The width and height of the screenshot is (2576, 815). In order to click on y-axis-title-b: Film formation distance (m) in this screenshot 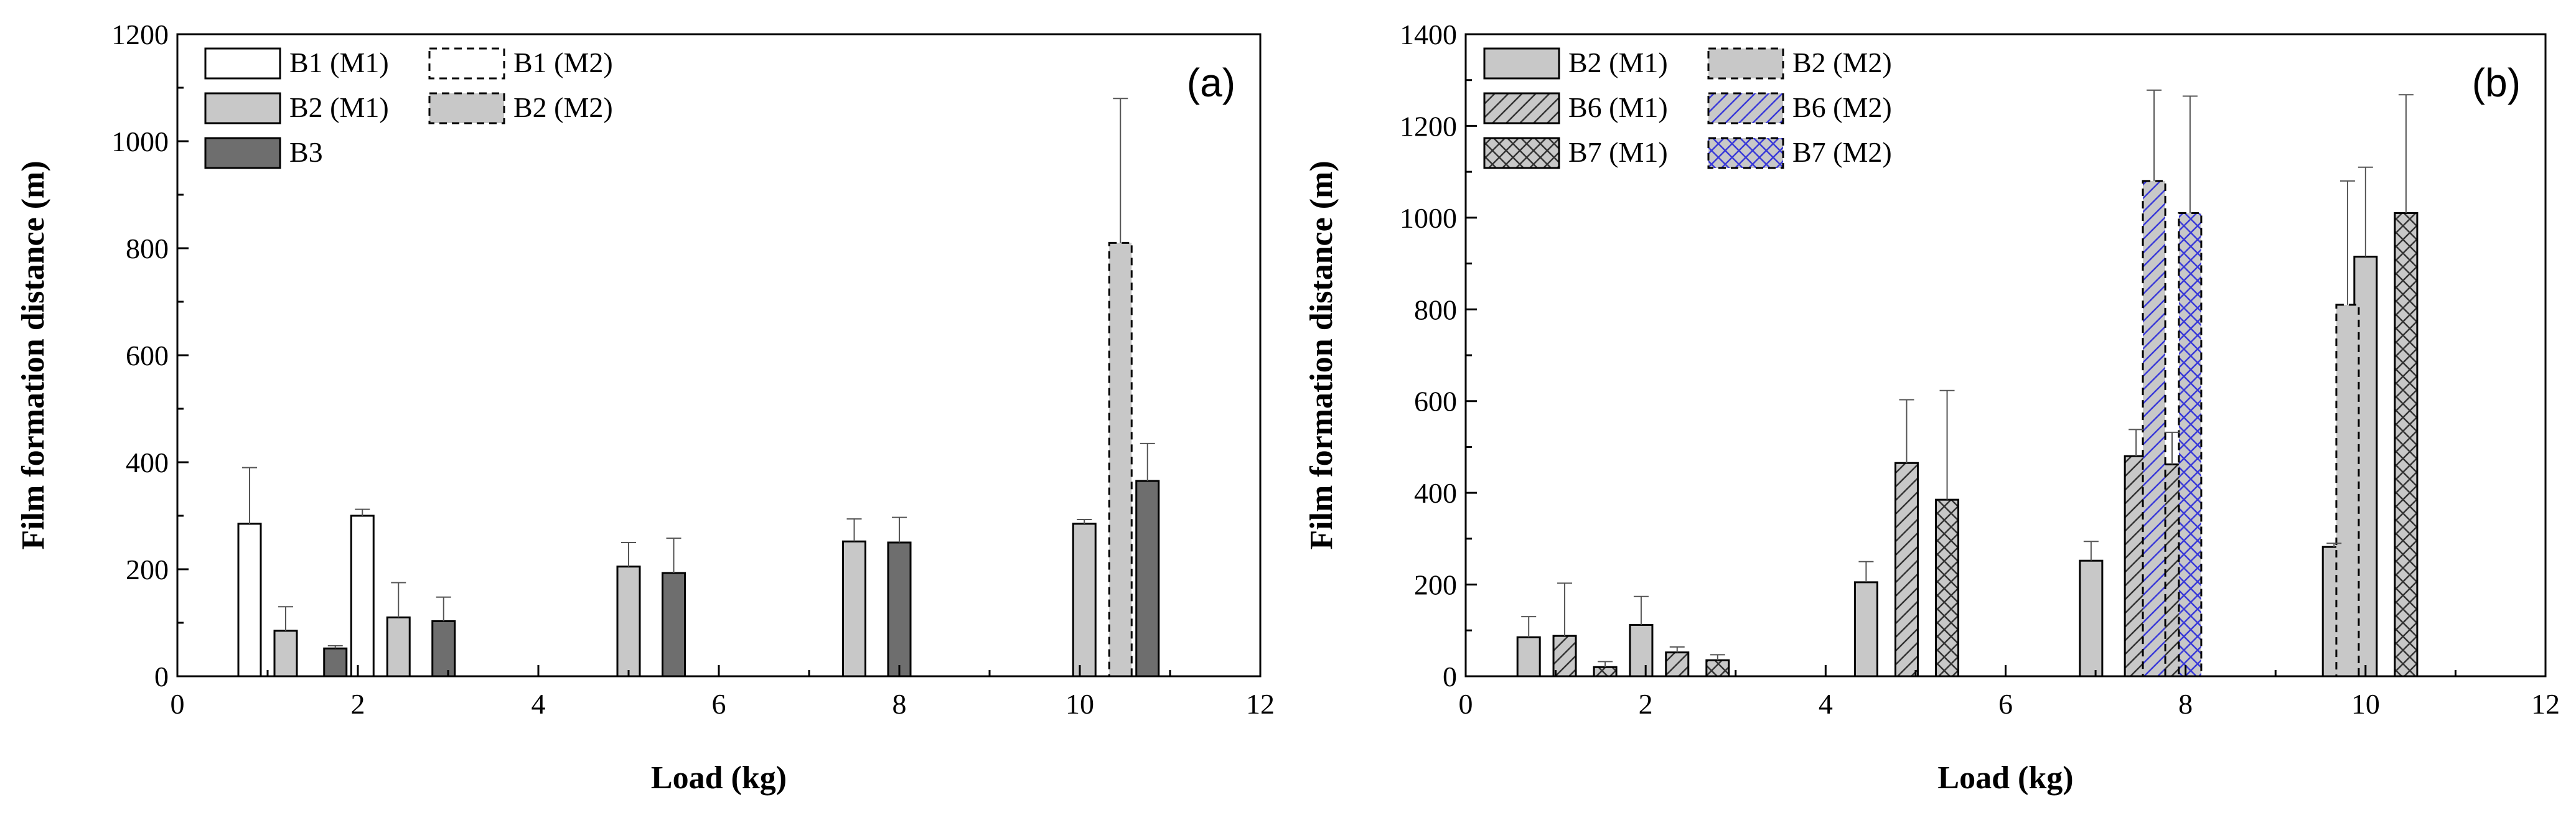, I will do `click(1321, 355)`.